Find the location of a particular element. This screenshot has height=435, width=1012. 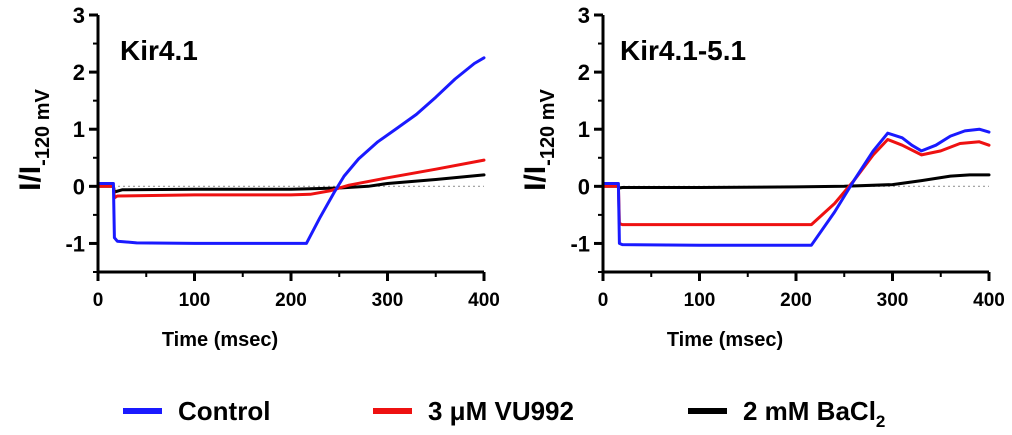

legend: Control 3 μM VU992 2 mM BaCl2 is located at coordinates (504, 413).